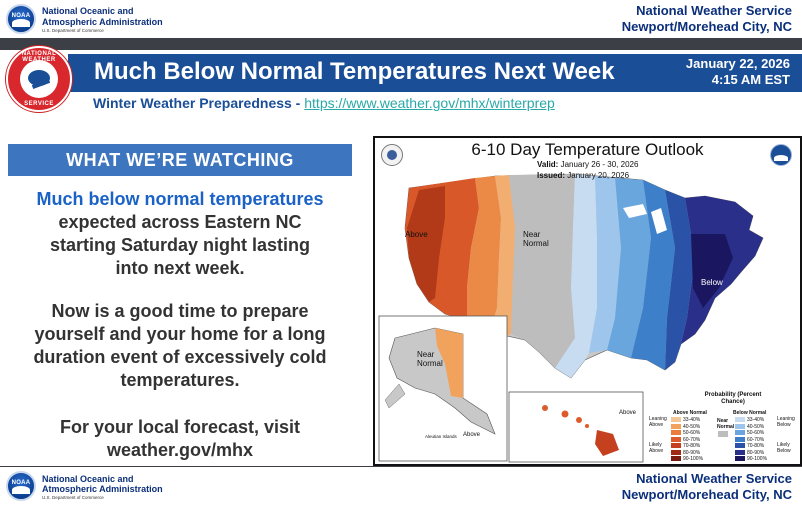  Describe the element at coordinates (39, 104) in the screenshot. I see `seal-text-bottom: SERVICE` at that location.